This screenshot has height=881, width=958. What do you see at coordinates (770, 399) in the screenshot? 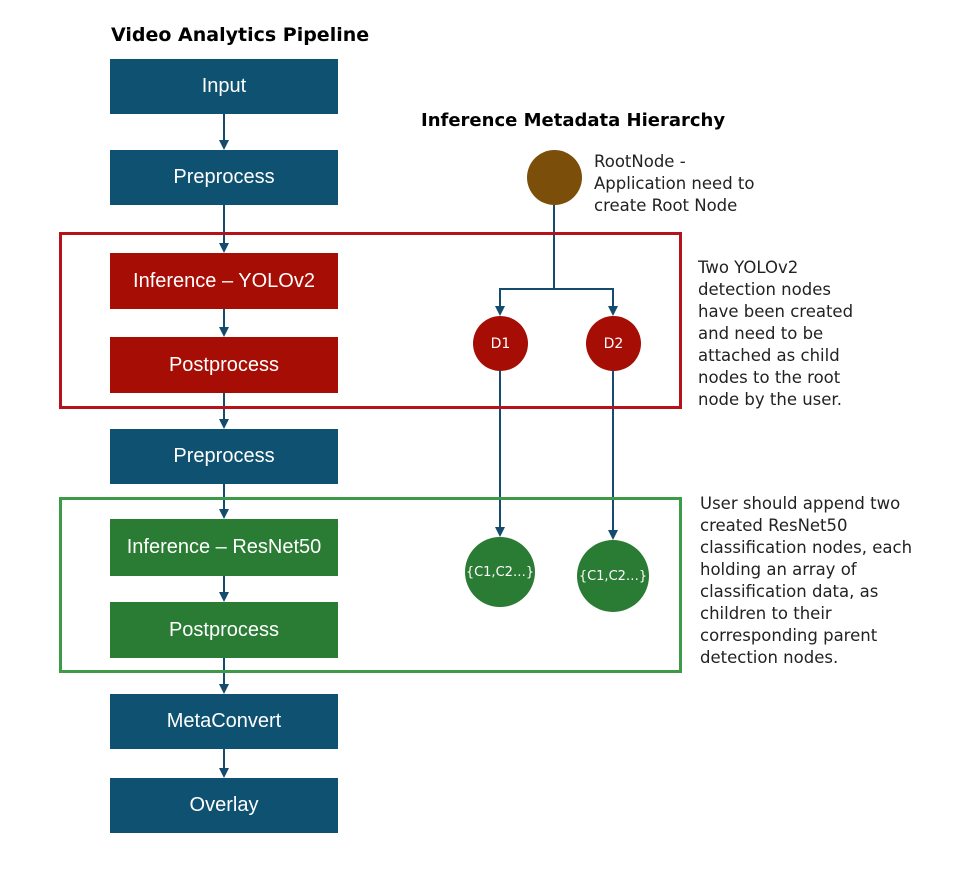
I see `detection-note-line: node by the user.` at bounding box center [770, 399].